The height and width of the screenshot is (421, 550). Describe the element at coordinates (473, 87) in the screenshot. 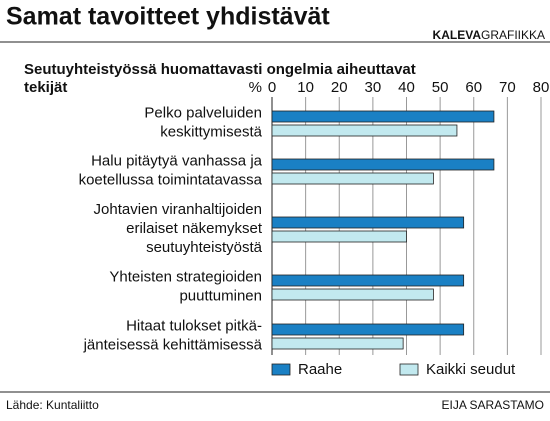

I see `x-tick-label: 60` at that location.